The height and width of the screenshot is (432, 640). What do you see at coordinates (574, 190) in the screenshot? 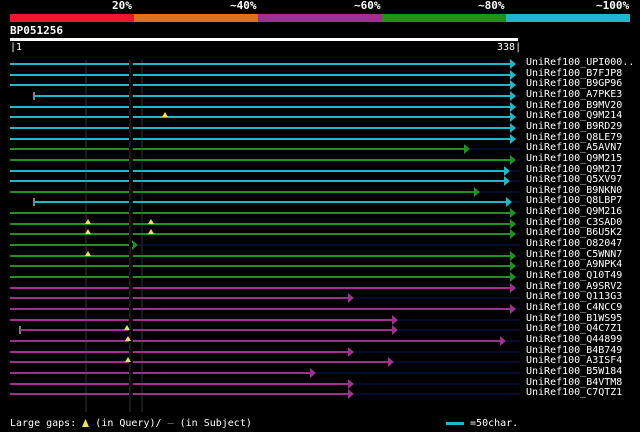
I see `hit-label: UniRef100_B9NKN0` at bounding box center [574, 190].